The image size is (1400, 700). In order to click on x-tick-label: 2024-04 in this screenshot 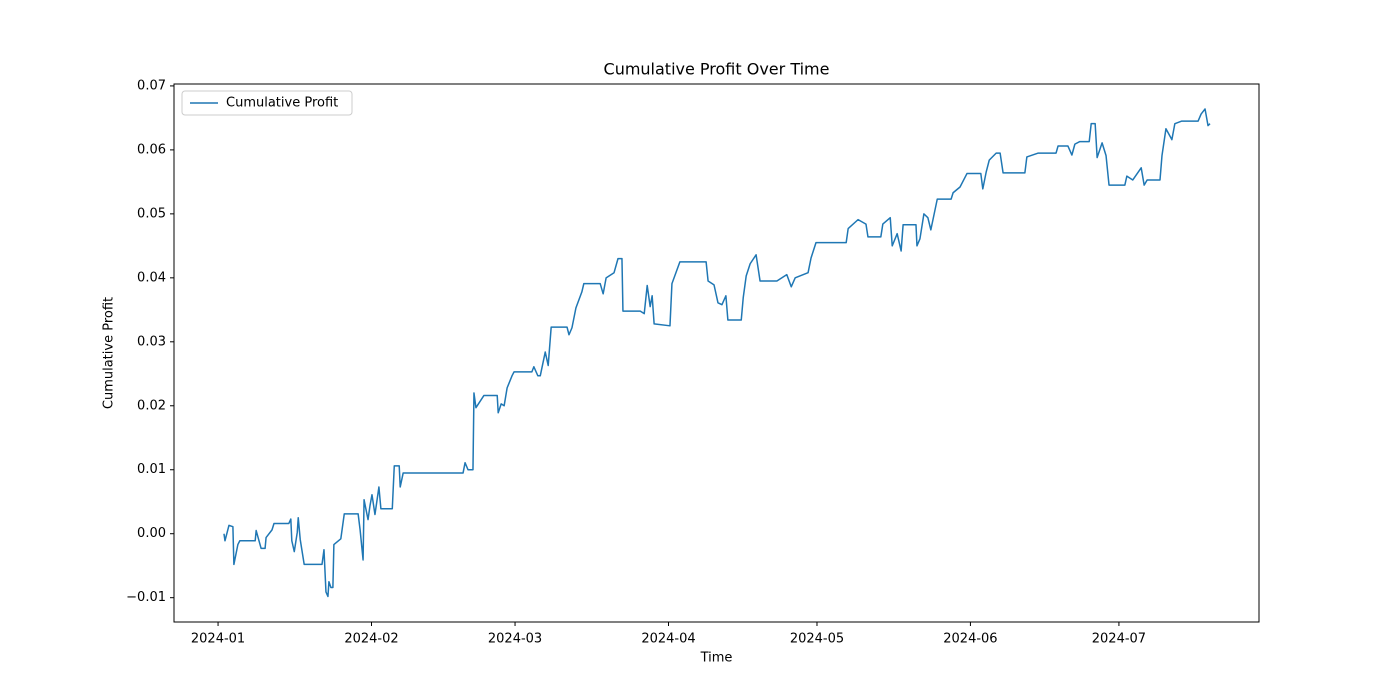, I will do `click(668, 639)`.